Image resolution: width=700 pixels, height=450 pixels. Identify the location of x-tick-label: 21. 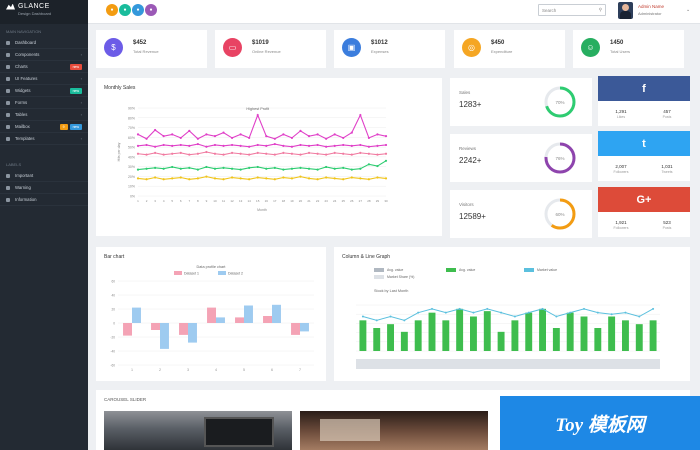
(309, 201).